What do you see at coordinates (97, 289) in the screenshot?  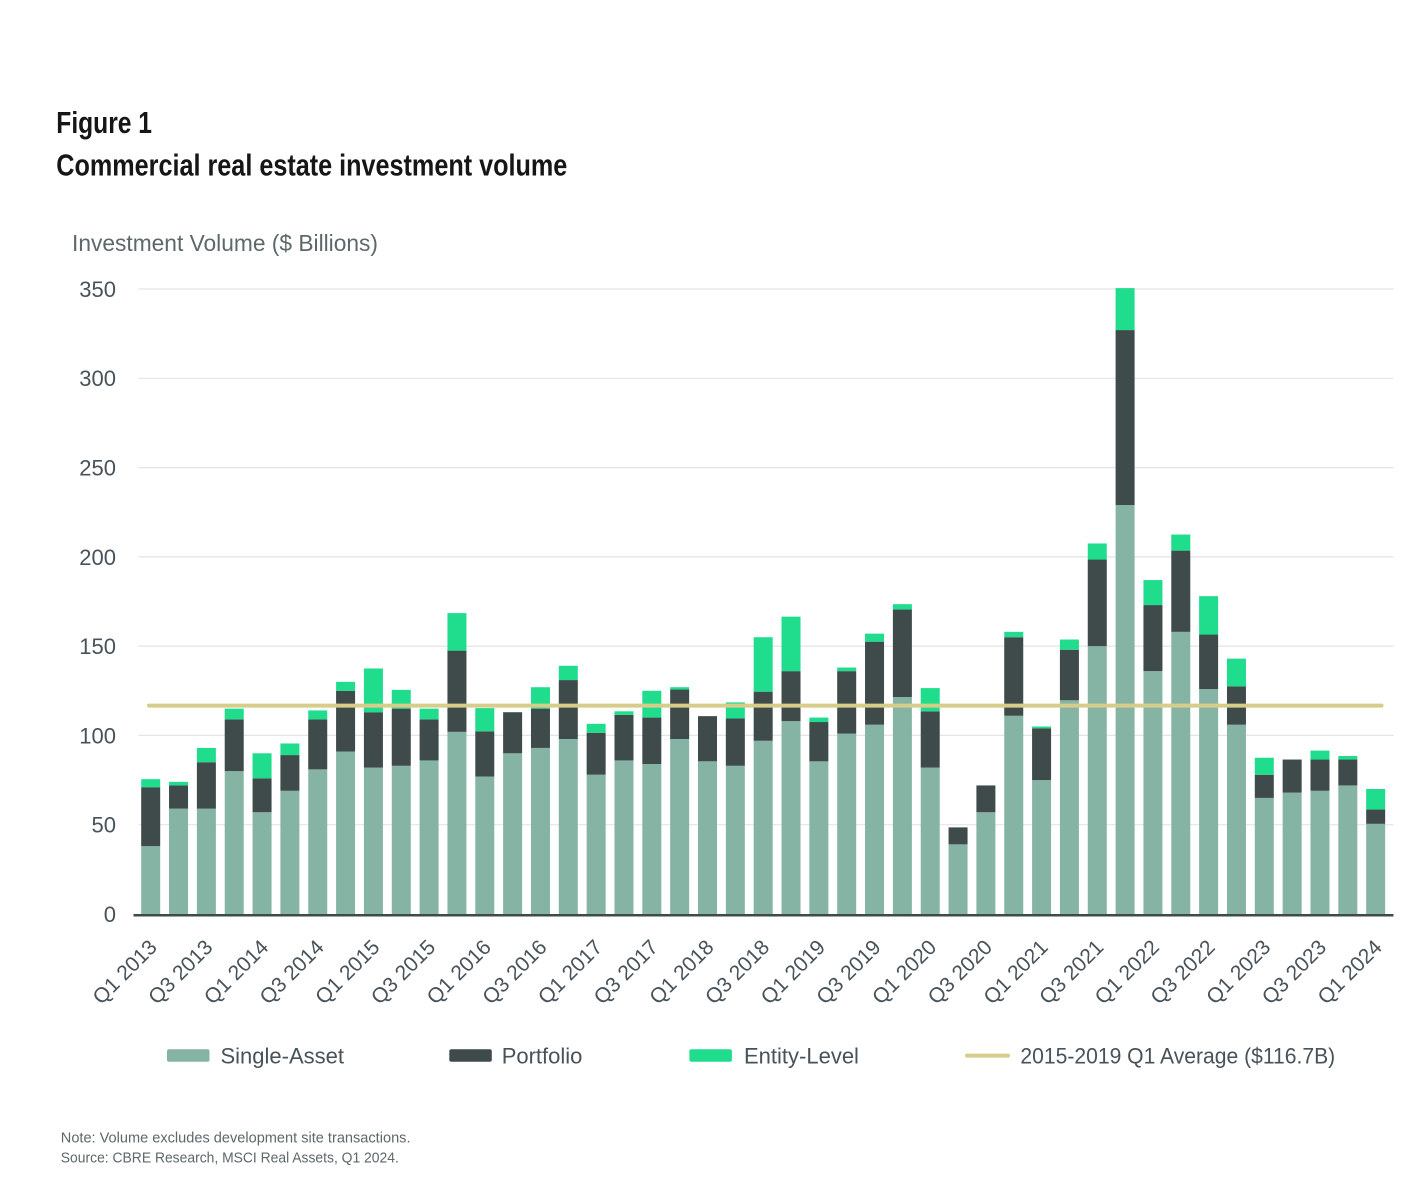 I see `svg-text: 350` at bounding box center [97, 289].